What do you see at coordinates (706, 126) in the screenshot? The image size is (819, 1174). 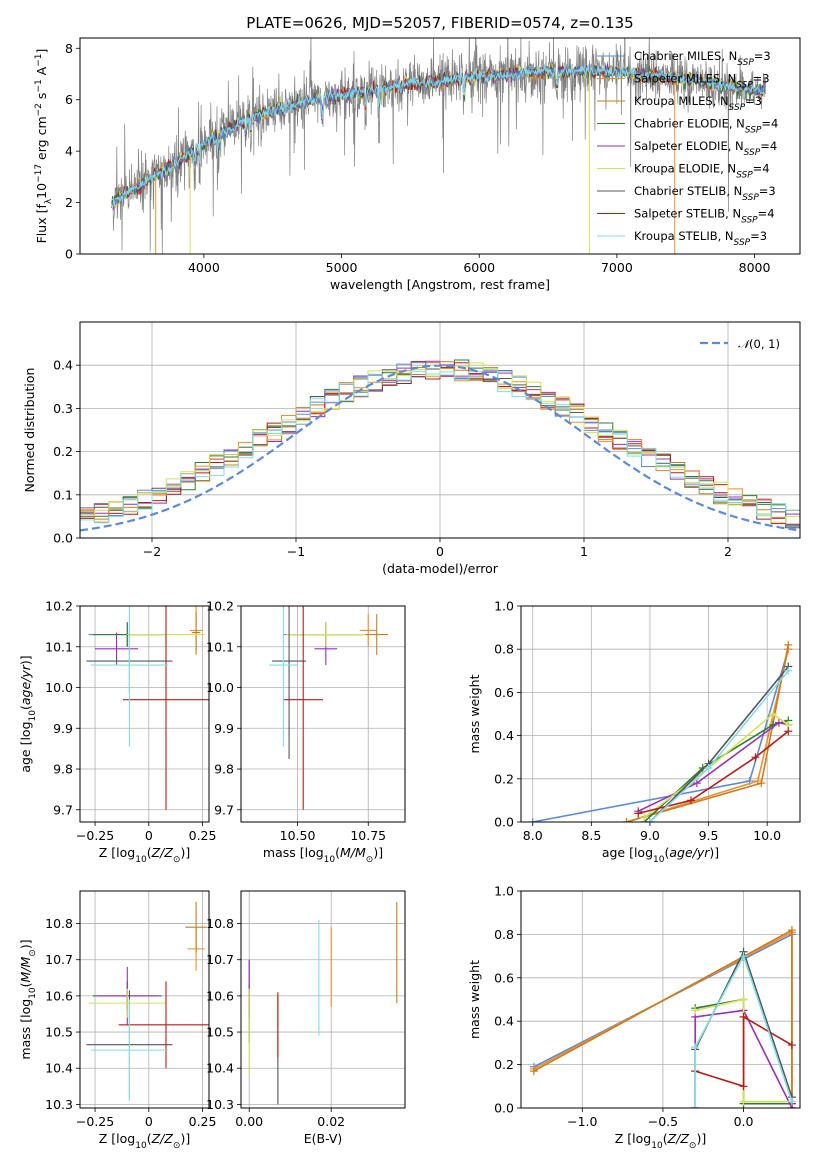 I see `legend-label-4: Chabrier ELODIE, NSSP=4` at bounding box center [706, 126].